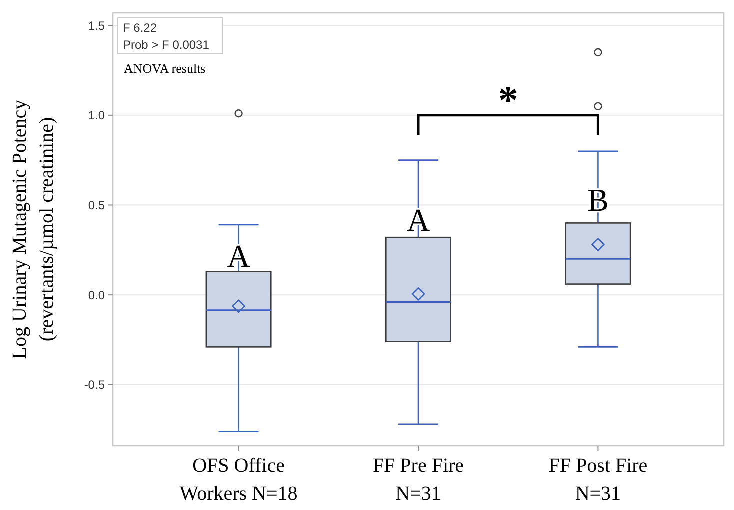 This screenshot has width=734, height=510. What do you see at coordinates (166, 45) in the screenshot?
I see `annotation: Prob > F 0.0031` at bounding box center [166, 45].